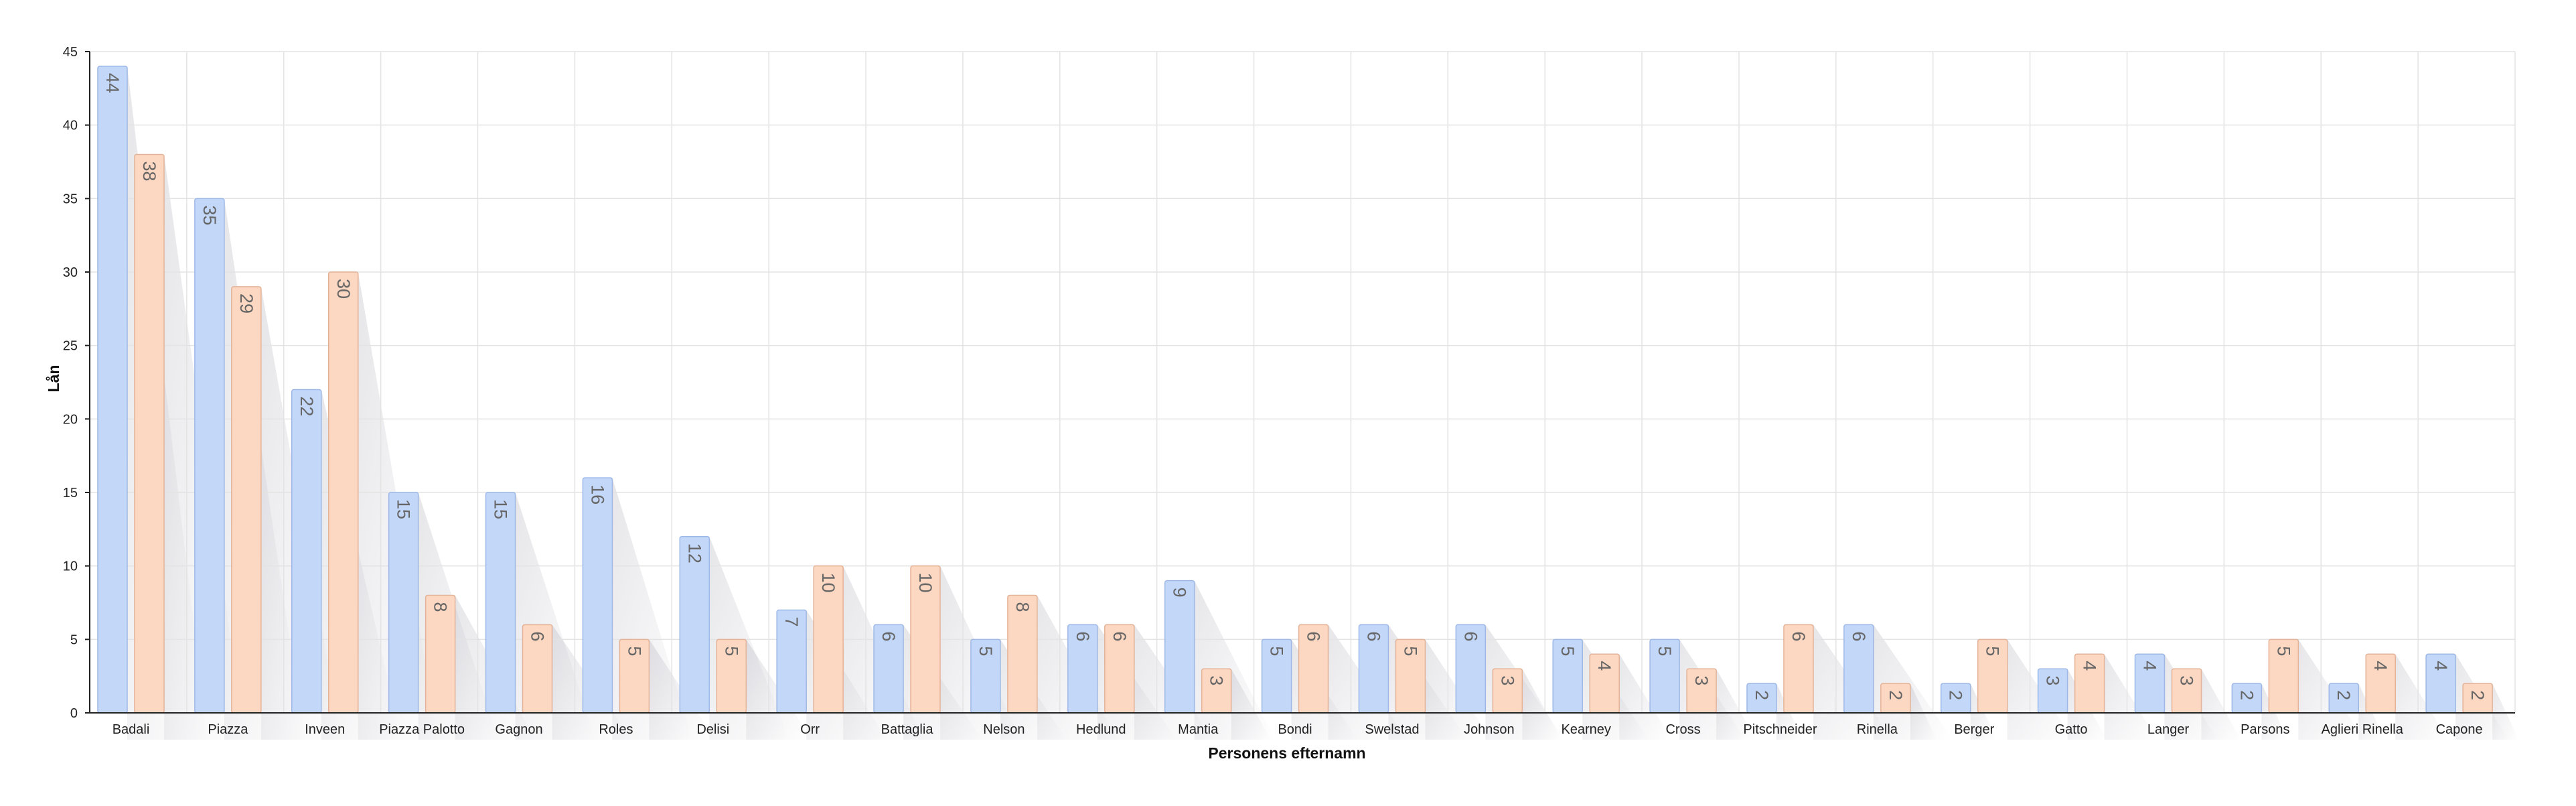  Describe the element at coordinates (713, 729) in the screenshot. I see `x-tick-label: Delisi` at that location.